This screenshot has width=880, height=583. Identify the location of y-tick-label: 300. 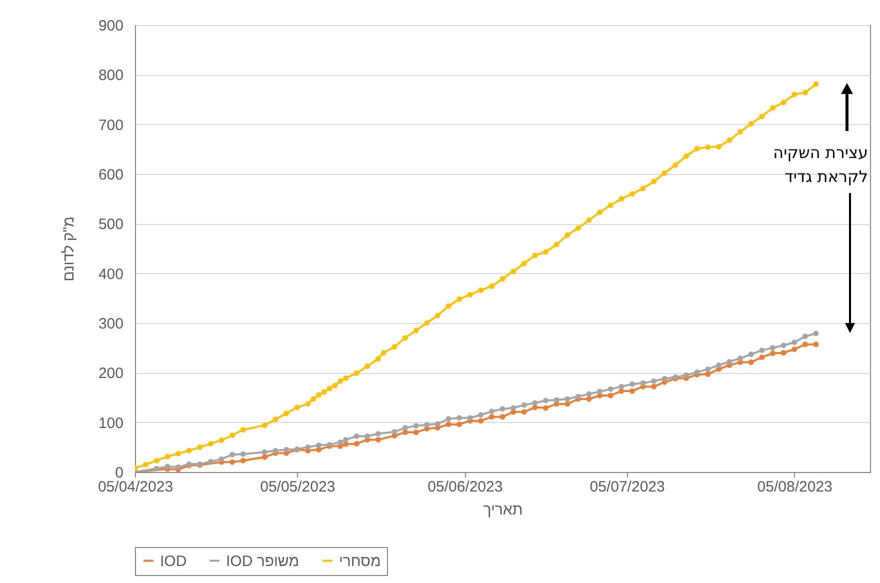
(111, 324).